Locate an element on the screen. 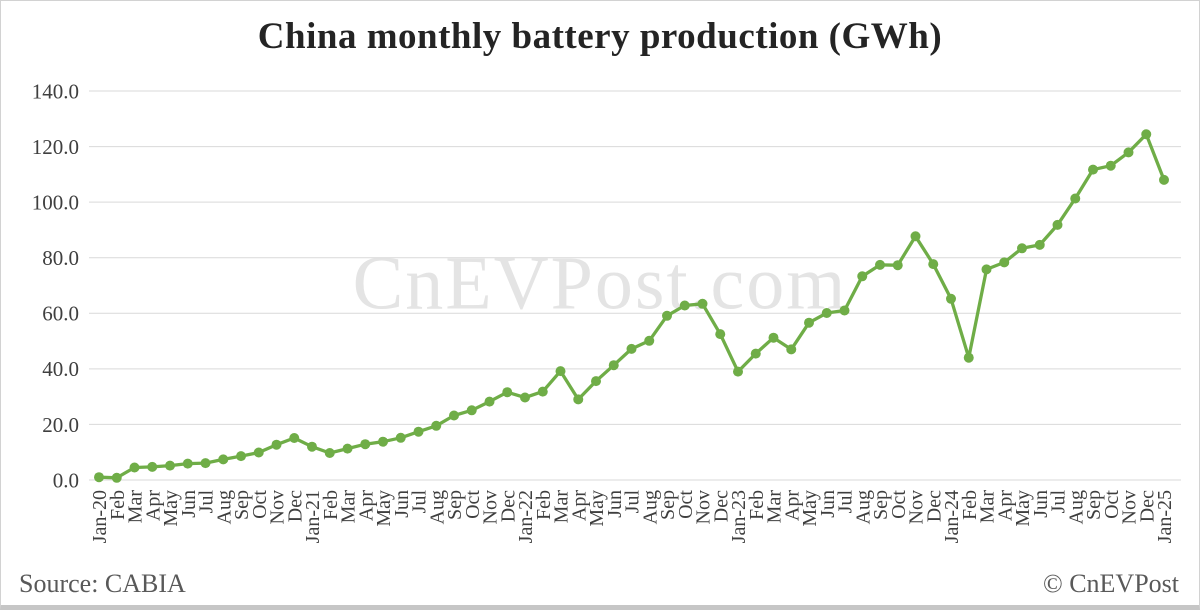 Image resolution: width=1200 pixels, height=610 pixels. y-tick-label: 80.0 is located at coordinates (60, 258).